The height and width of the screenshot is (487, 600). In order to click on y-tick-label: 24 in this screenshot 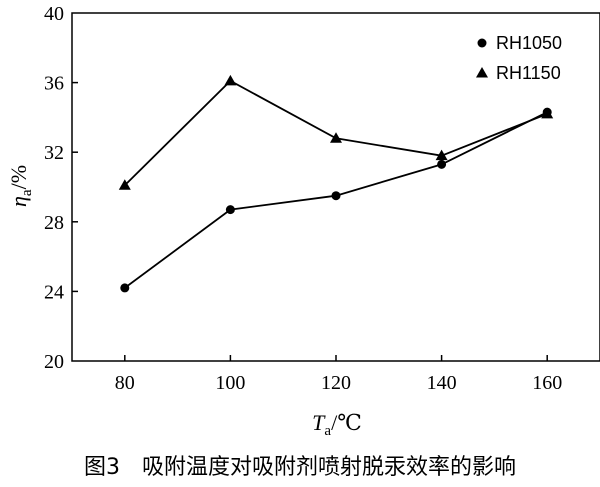, I will do `click(54, 292)`.